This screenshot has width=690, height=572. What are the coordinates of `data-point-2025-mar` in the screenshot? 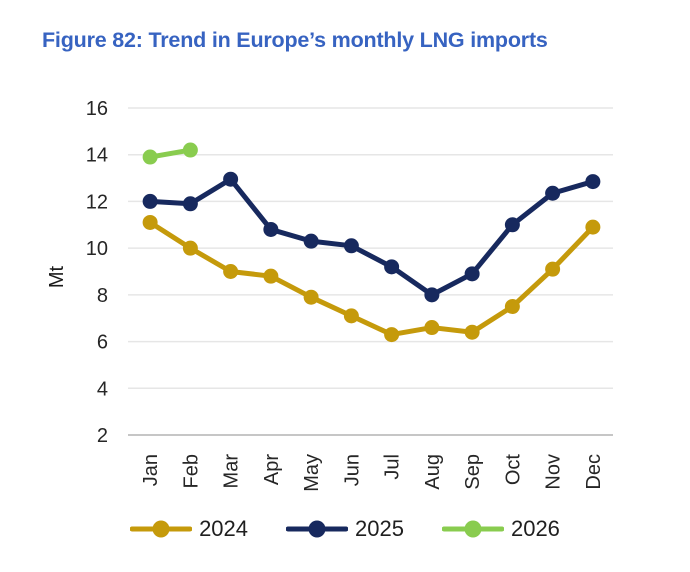 It's located at (231, 179).